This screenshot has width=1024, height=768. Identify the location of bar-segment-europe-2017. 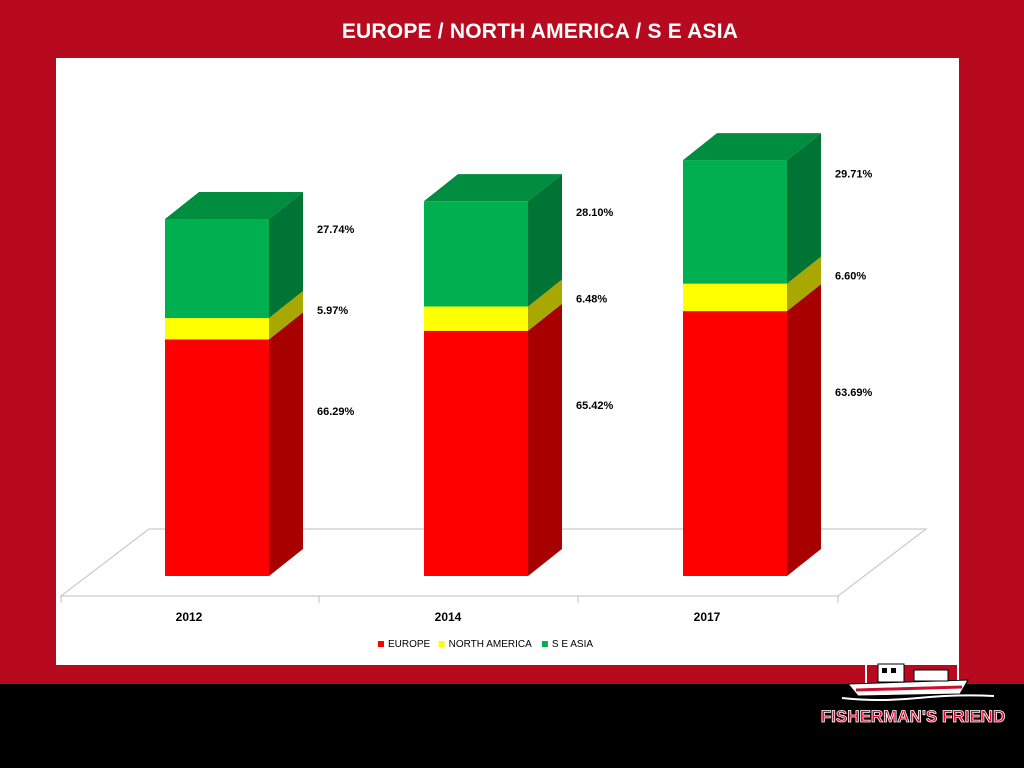
(752, 430).